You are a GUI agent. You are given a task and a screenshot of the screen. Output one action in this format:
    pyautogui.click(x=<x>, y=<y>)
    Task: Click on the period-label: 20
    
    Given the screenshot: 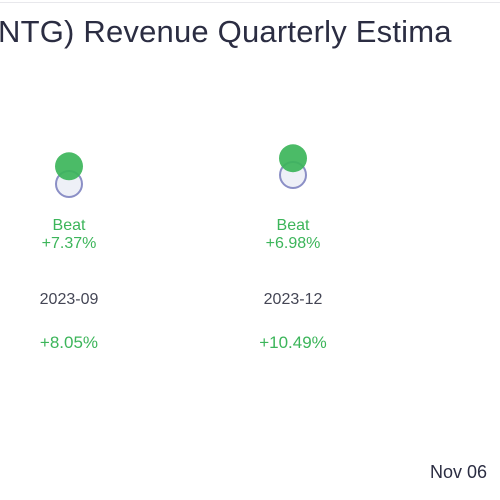 What is the action you would take?
    pyautogui.click(x=478, y=300)
    